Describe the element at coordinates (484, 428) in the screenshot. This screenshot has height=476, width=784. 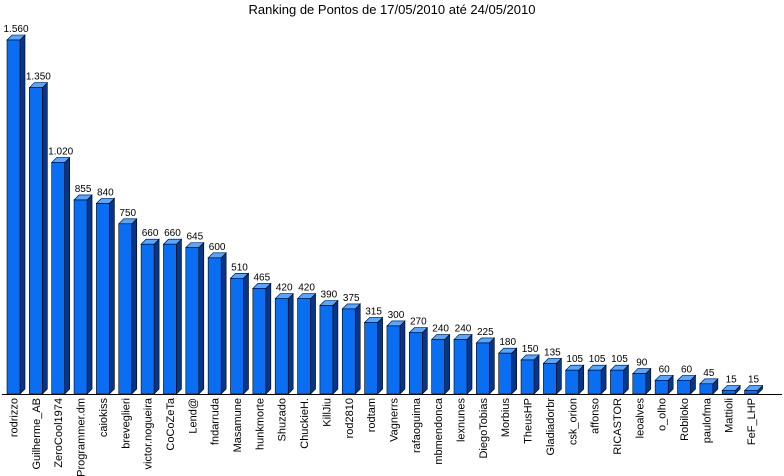
I see `category-label: DiegoTobias` at that location.